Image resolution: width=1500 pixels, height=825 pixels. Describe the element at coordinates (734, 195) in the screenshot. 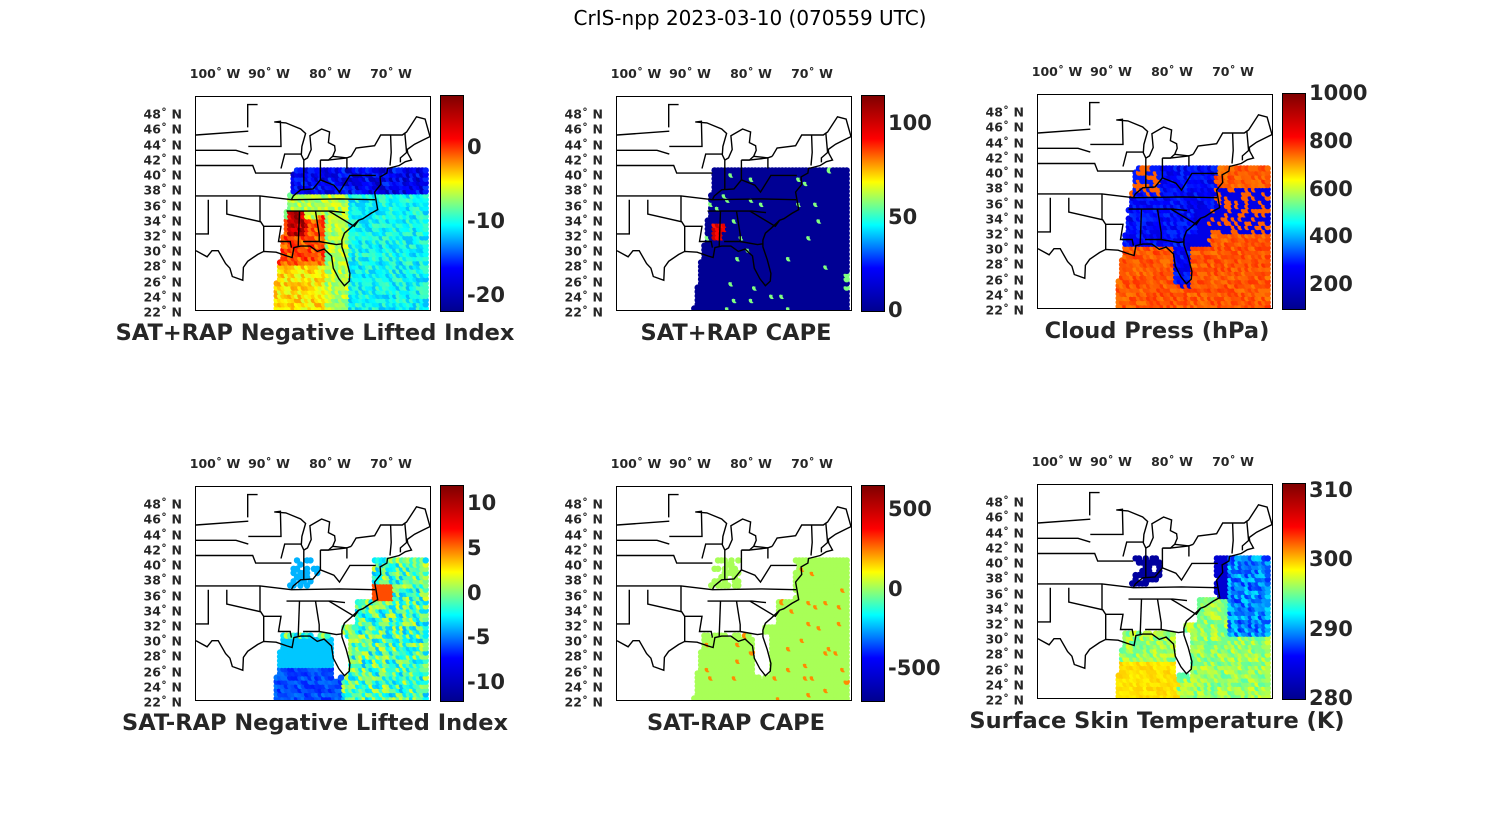

I see `map-outlines` at that location.